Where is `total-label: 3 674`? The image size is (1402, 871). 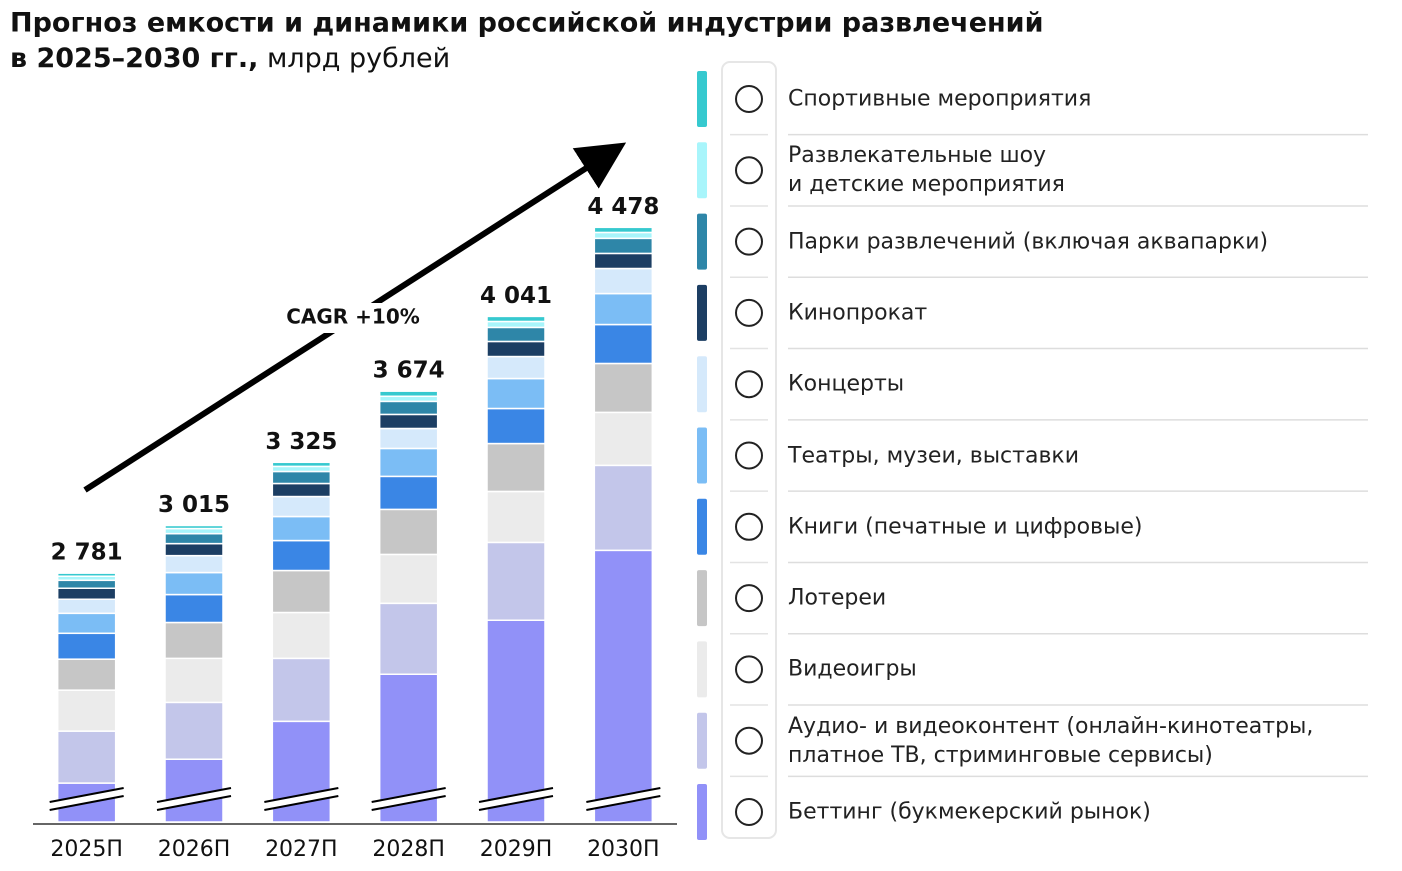
total-label: 3 674 is located at coordinates (409, 371).